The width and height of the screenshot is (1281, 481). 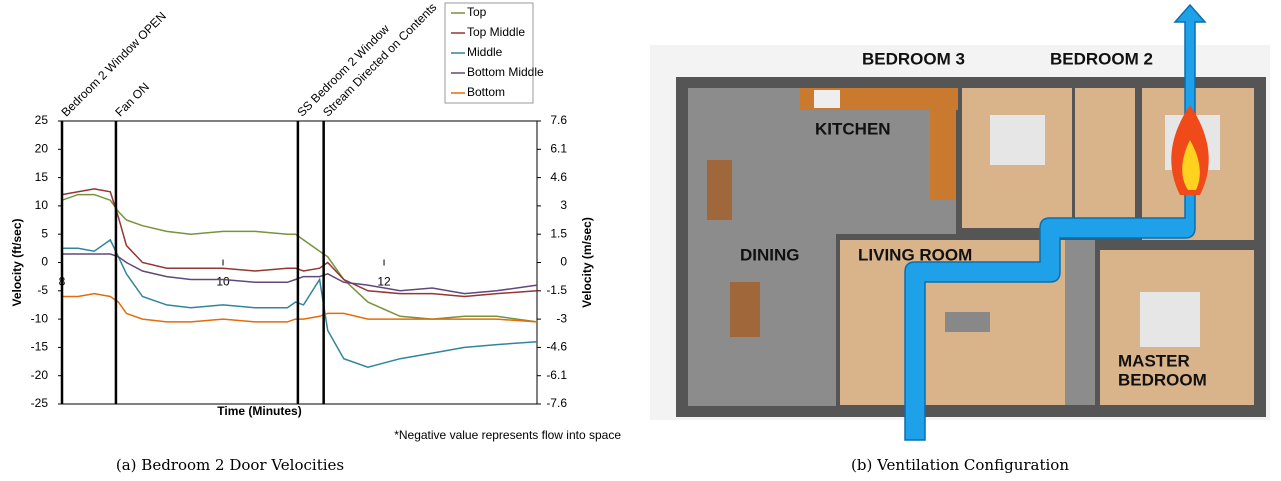 I want to click on y-tick-label: -25, so click(x=40, y=403).